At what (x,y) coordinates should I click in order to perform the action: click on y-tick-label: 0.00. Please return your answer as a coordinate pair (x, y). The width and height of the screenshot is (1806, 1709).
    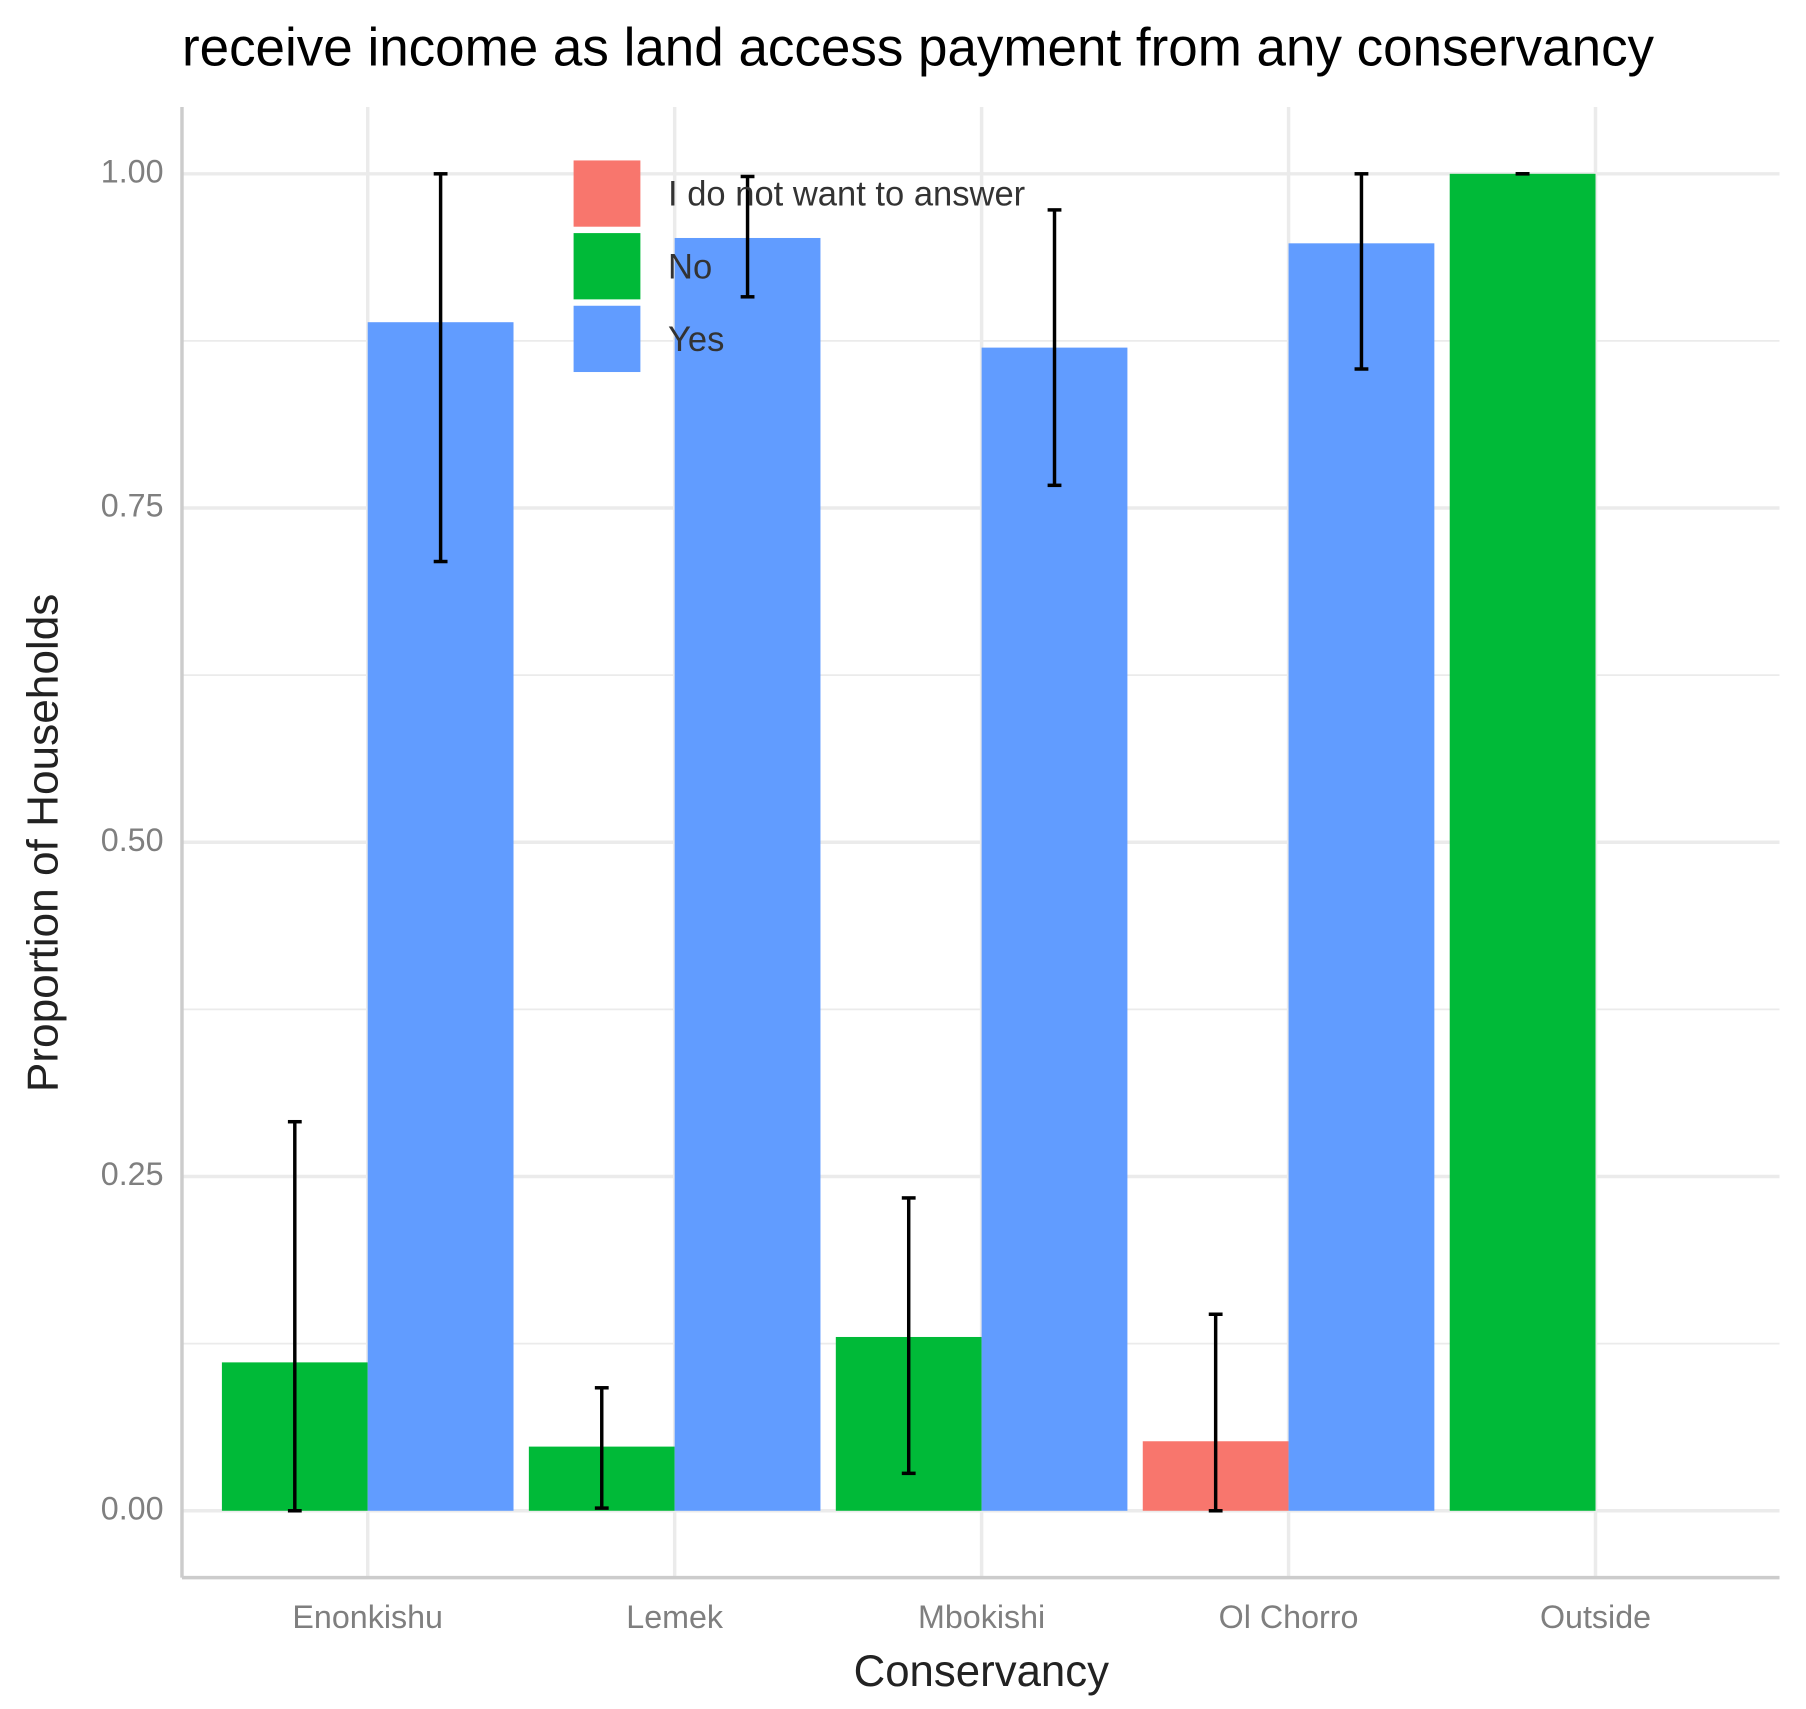
    Looking at the image, I should click on (132, 1508).